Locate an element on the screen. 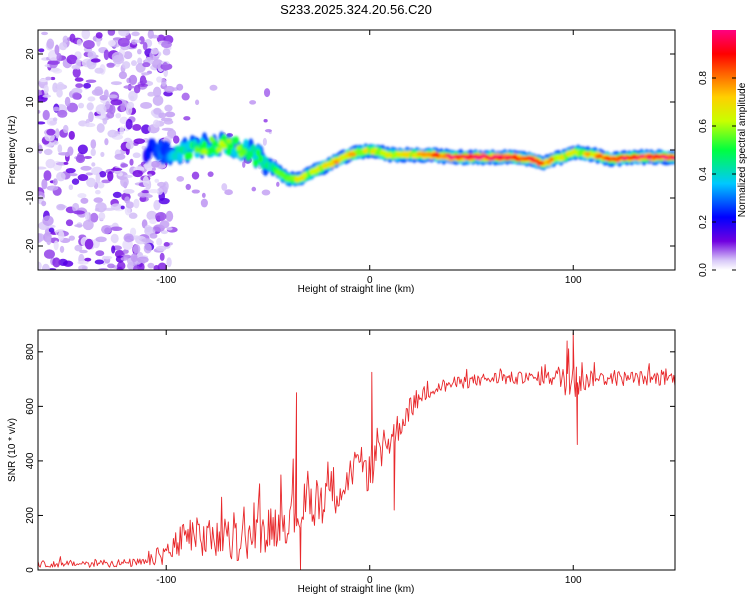  y-tick-label: 20 is located at coordinates (30, 54).